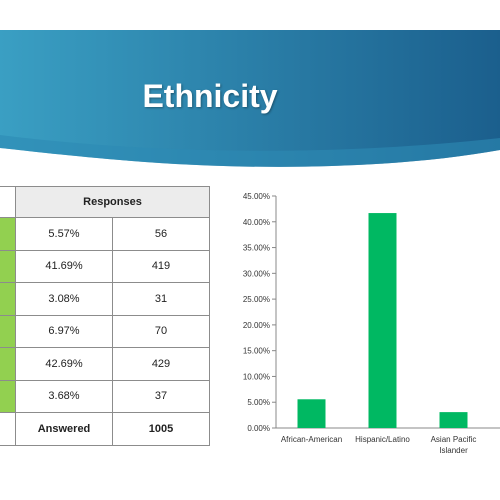 This screenshot has height=500, width=500. Describe the element at coordinates (64, 364) in the screenshot. I see `row-percent: 42.69%` at that location.